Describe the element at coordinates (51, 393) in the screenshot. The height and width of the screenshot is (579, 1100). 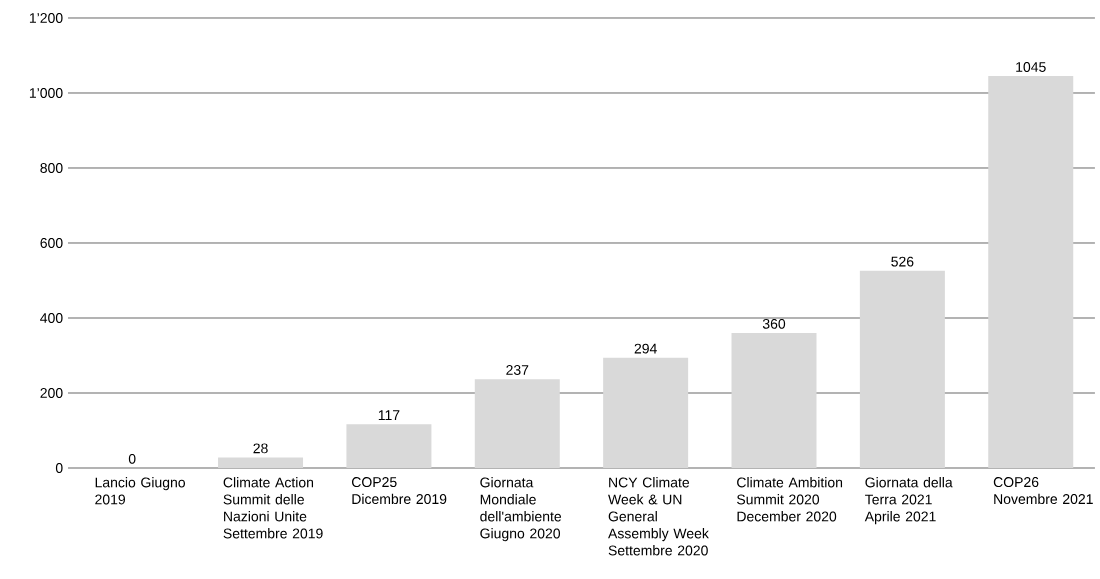
I see `y-tick-label: 200` at that location.